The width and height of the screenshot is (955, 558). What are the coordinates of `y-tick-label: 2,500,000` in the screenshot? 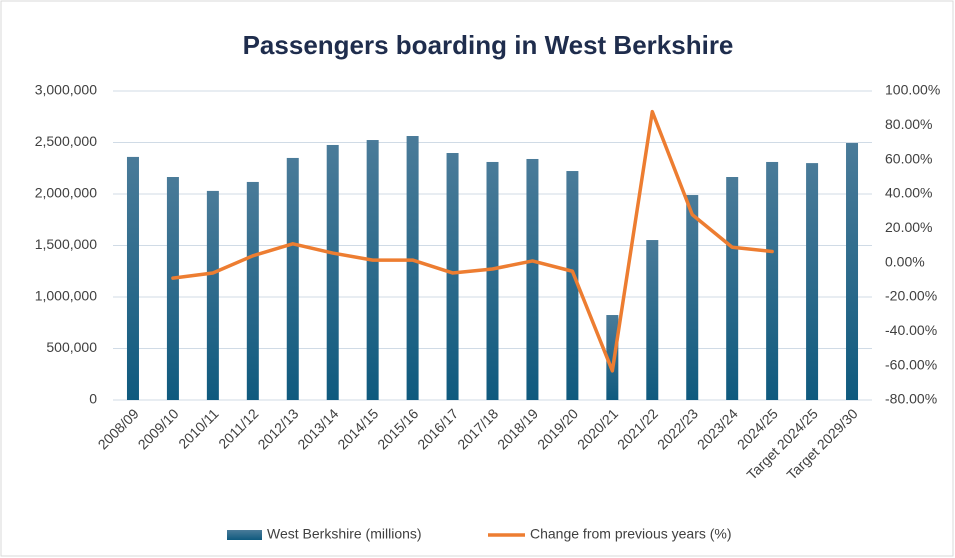 It's located at (66, 141).